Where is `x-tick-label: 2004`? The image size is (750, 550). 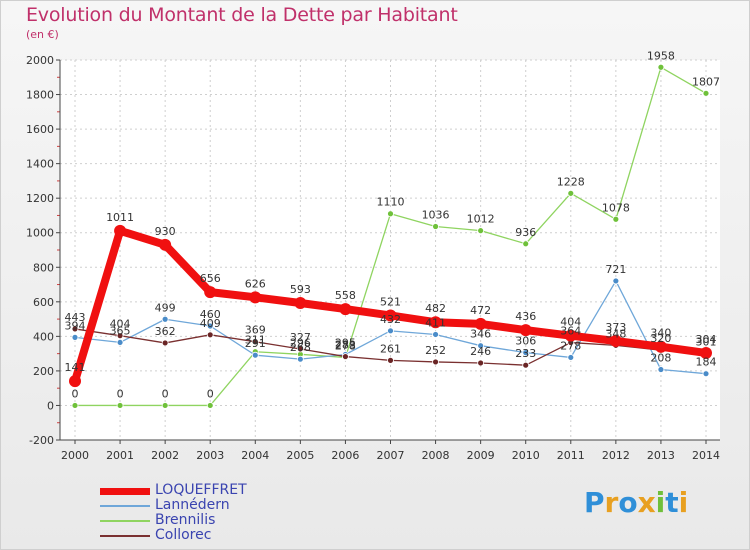
x-tick-label: 2004 is located at coordinates (255, 455).